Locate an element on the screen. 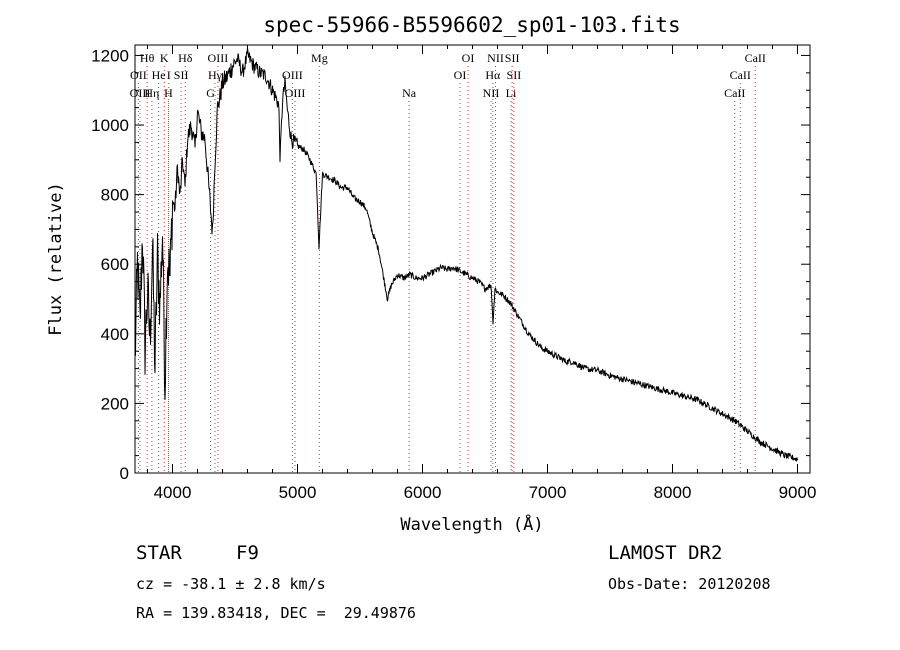  y-tick-label: 0 is located at coordinates (124, 473).